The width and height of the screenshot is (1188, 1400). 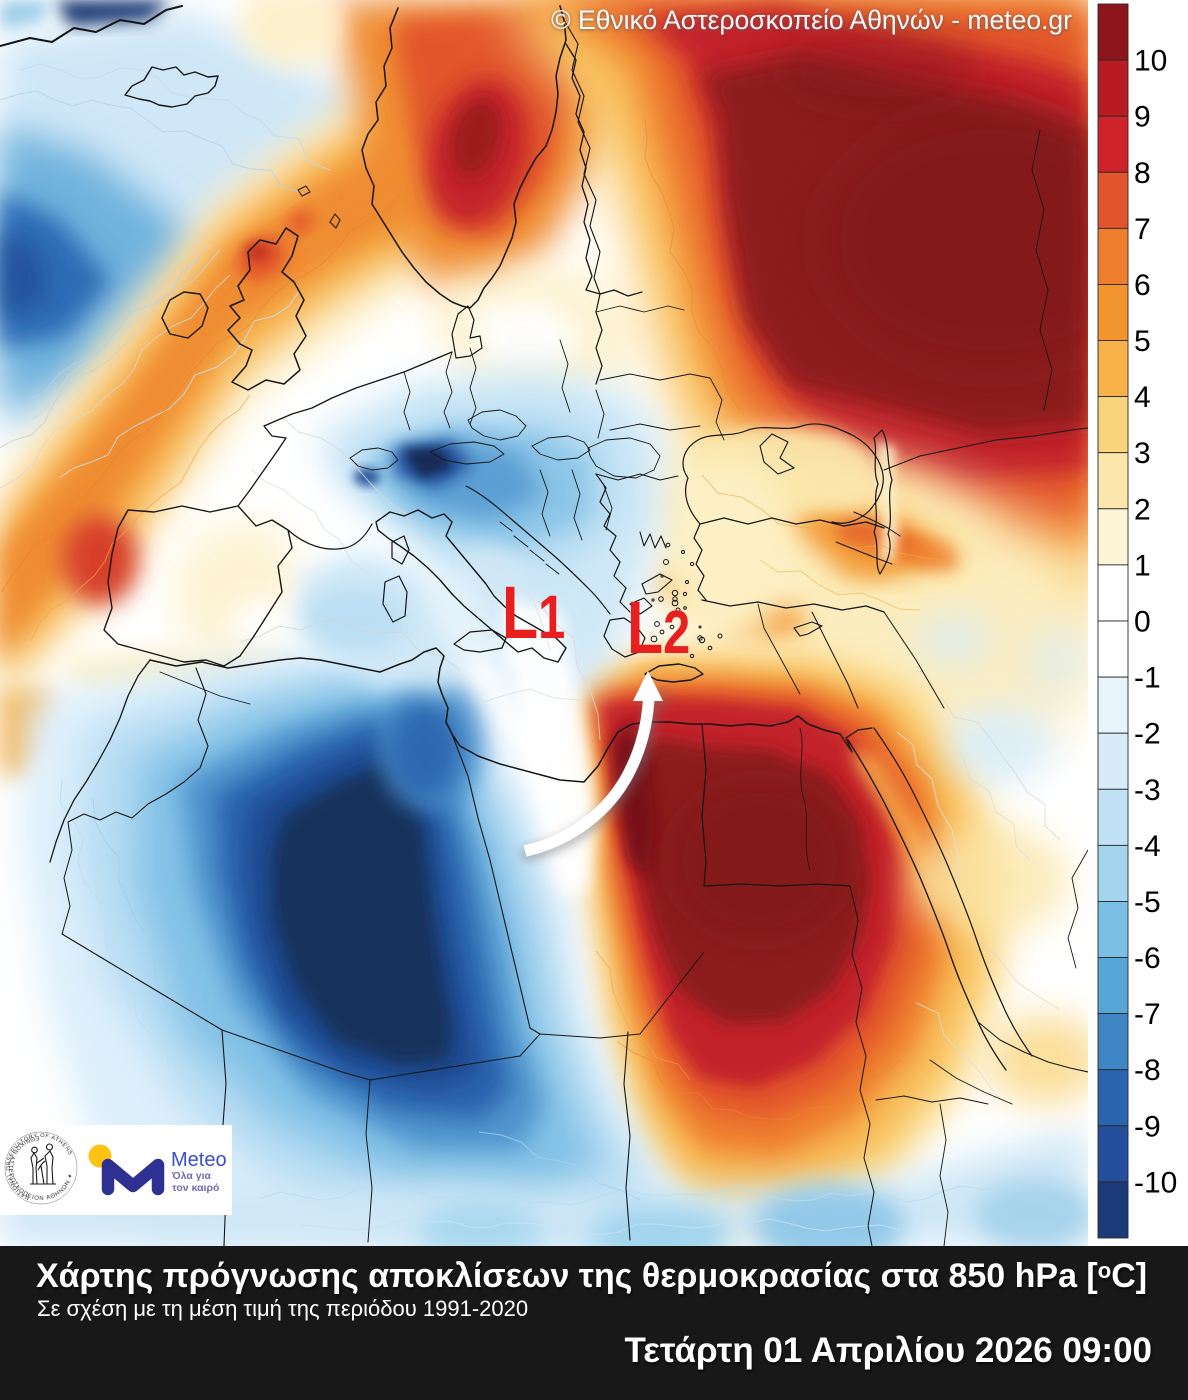 I want to click on svg-text: 2, so click(x=1142, y=509).